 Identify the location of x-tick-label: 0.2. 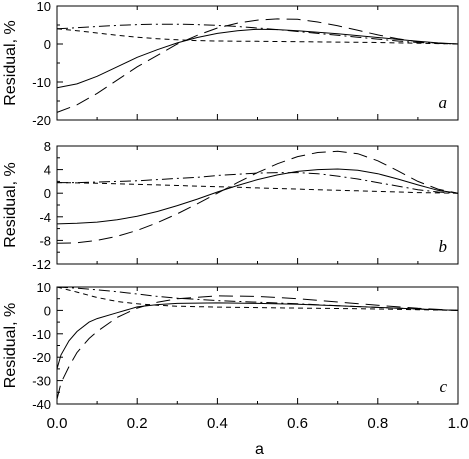
(137, 423).